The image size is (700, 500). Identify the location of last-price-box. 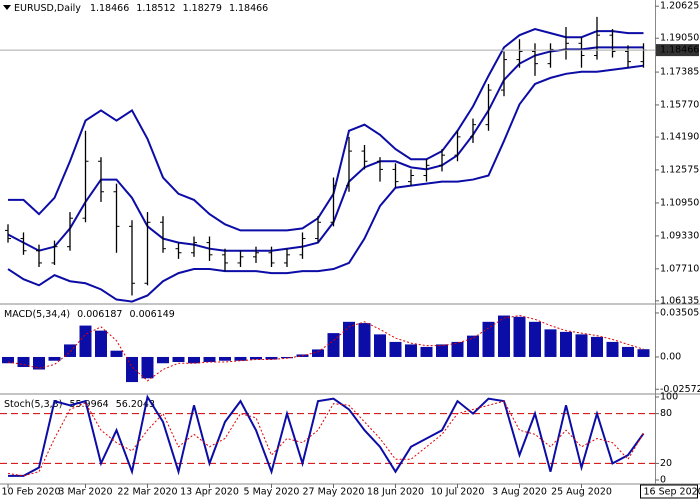
(677, 50).